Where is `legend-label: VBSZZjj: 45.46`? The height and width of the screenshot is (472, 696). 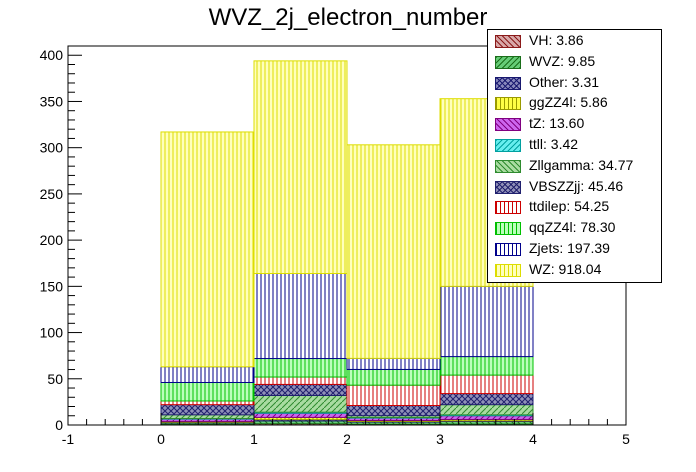 legend-label: VBSZZjj: 45.46 is located at coordinates (576, 185).